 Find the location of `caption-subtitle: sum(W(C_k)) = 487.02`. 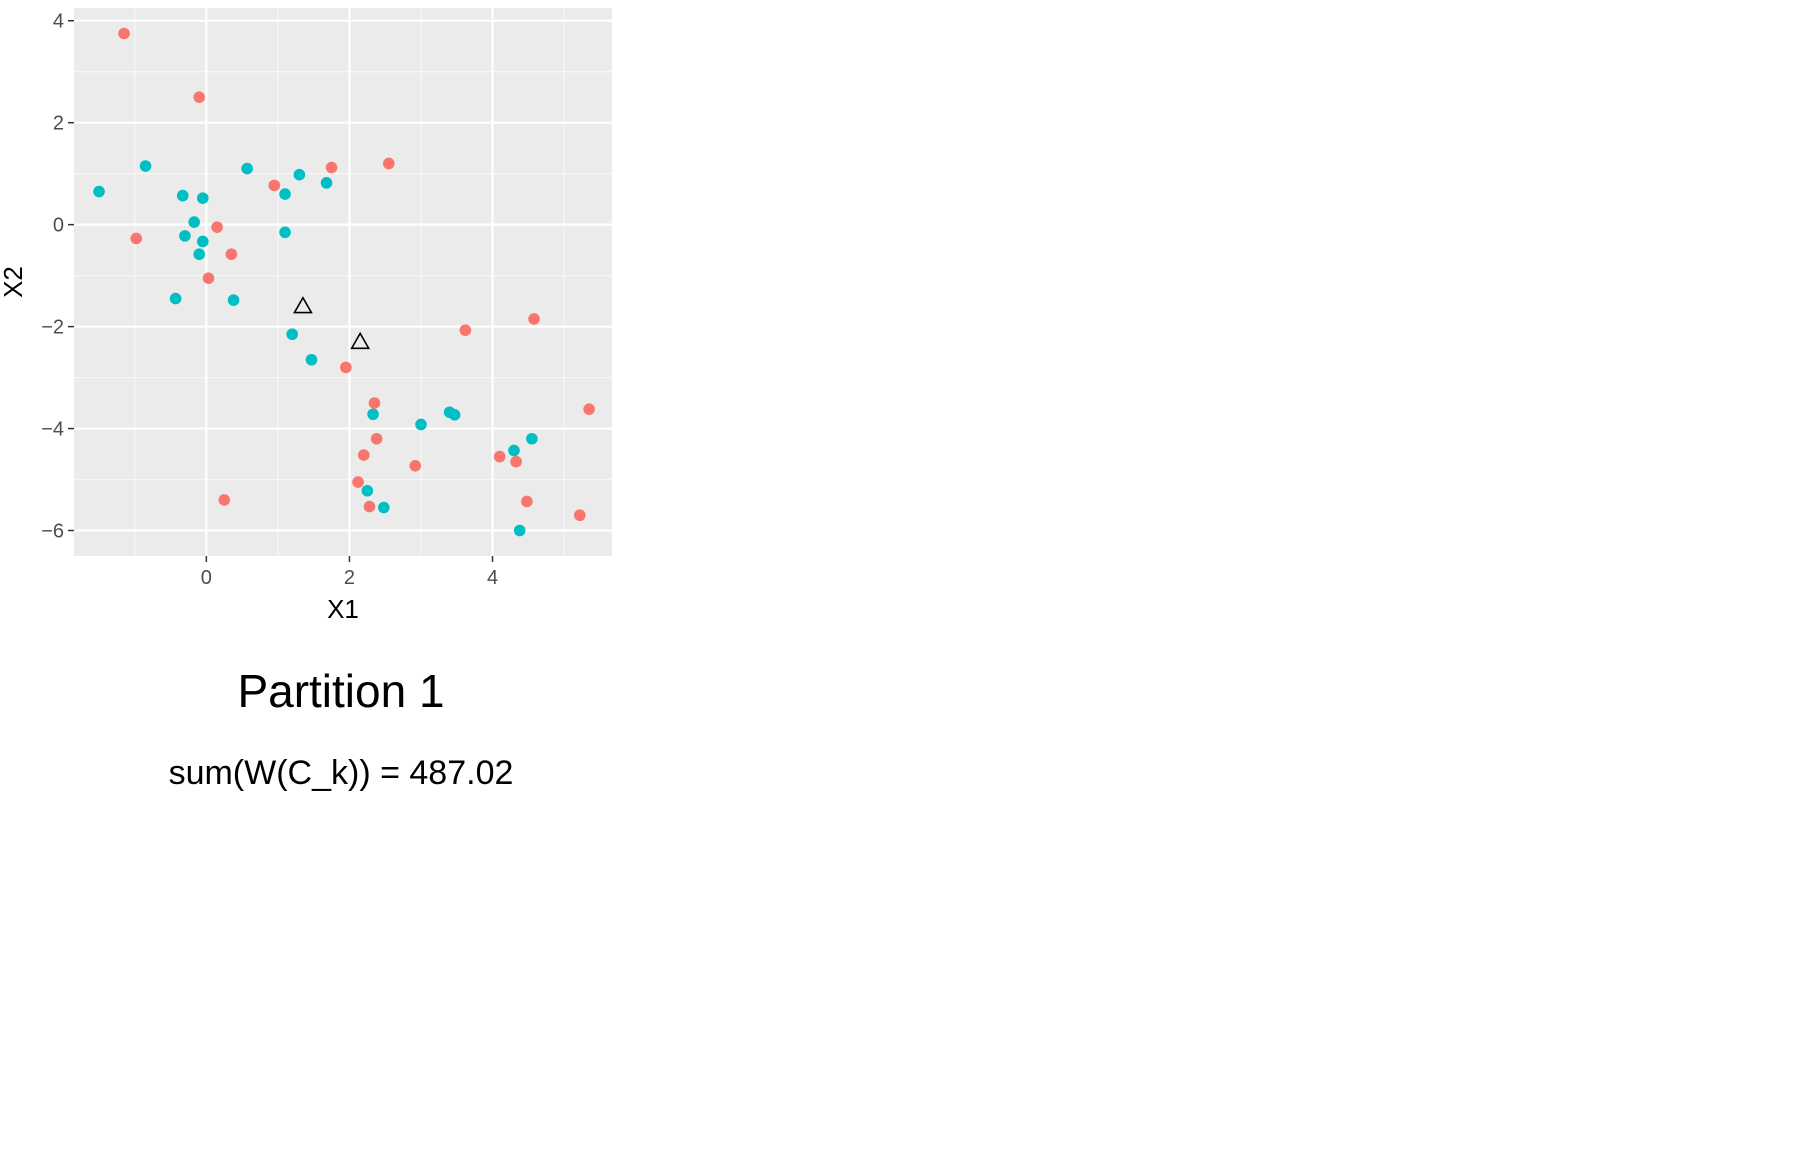

caption-subtitle: sum(W(C_k)) = 487.02 is located at coordinates (341, 773).